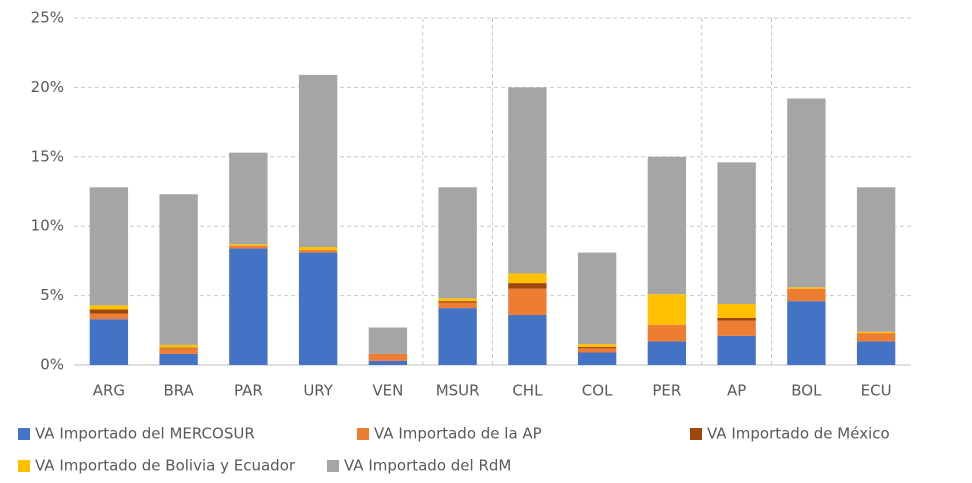  What do you see at coordinates (458, 434) in the screenshot?
I see `legend-label: VA Importado de la AP` at bounding box center [458, 434].